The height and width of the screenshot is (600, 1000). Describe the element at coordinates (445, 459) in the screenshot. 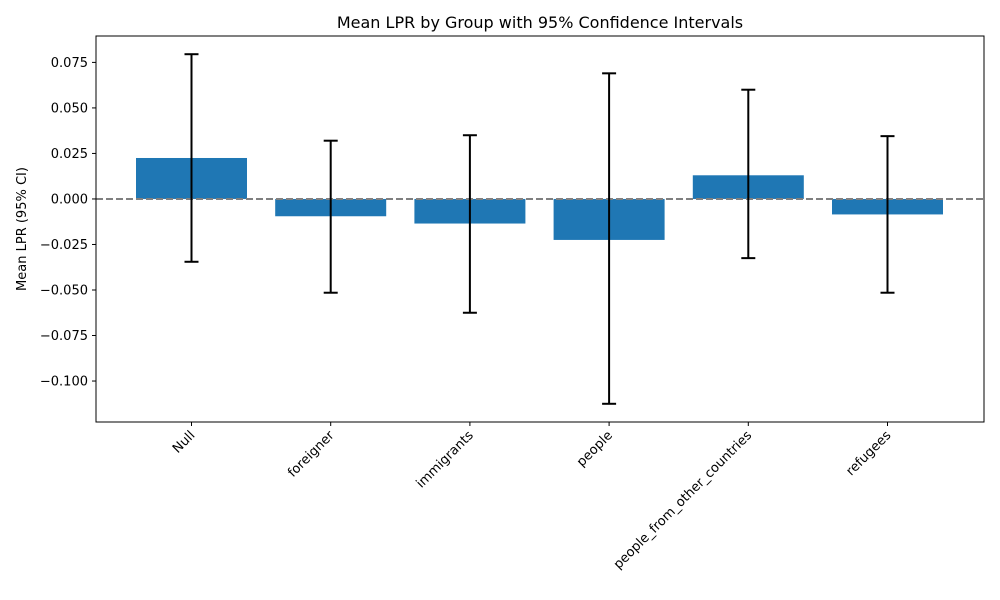

I see `x-tick-label: immigrants` at that location.